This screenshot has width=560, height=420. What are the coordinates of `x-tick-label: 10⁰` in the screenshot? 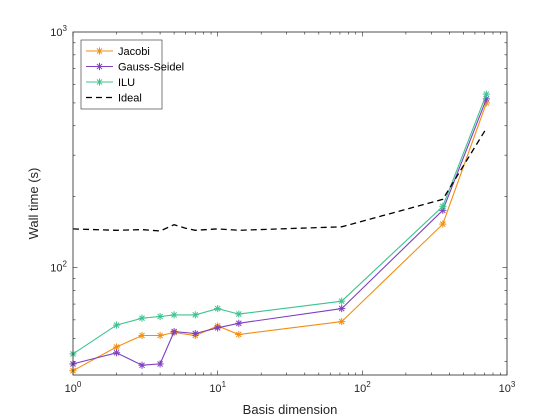 It's located at (73, 387).